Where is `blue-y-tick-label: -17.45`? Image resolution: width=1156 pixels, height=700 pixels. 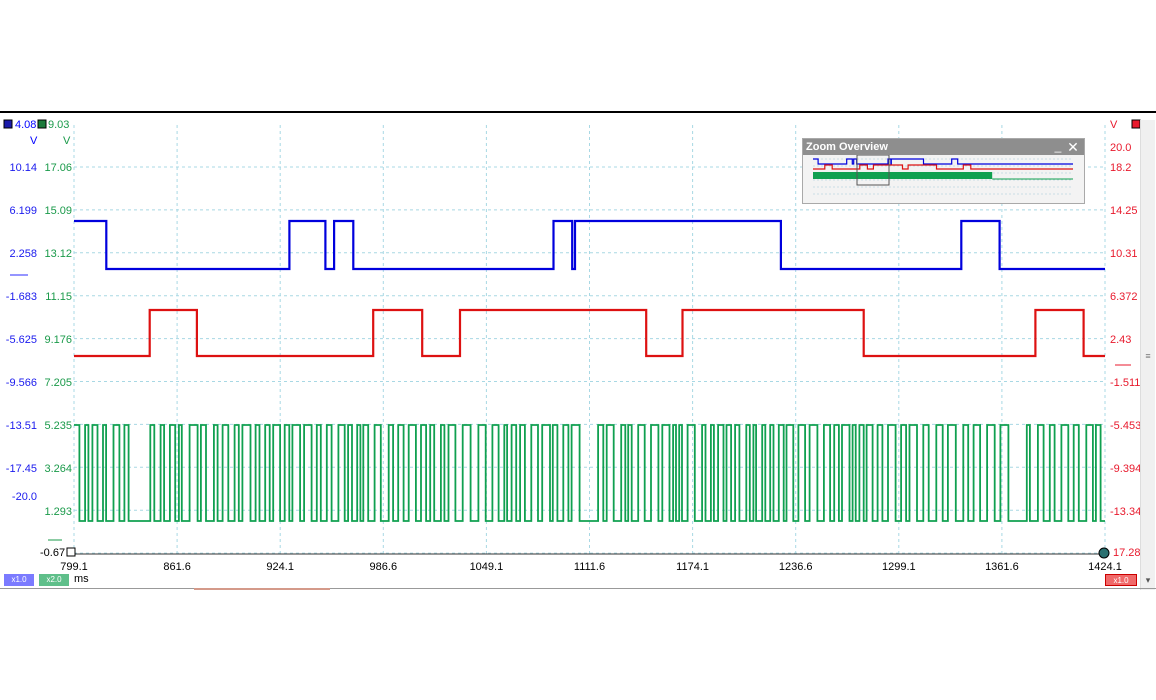
blue-y-tick-label: -17.45 is located at coordinates (21, 469).